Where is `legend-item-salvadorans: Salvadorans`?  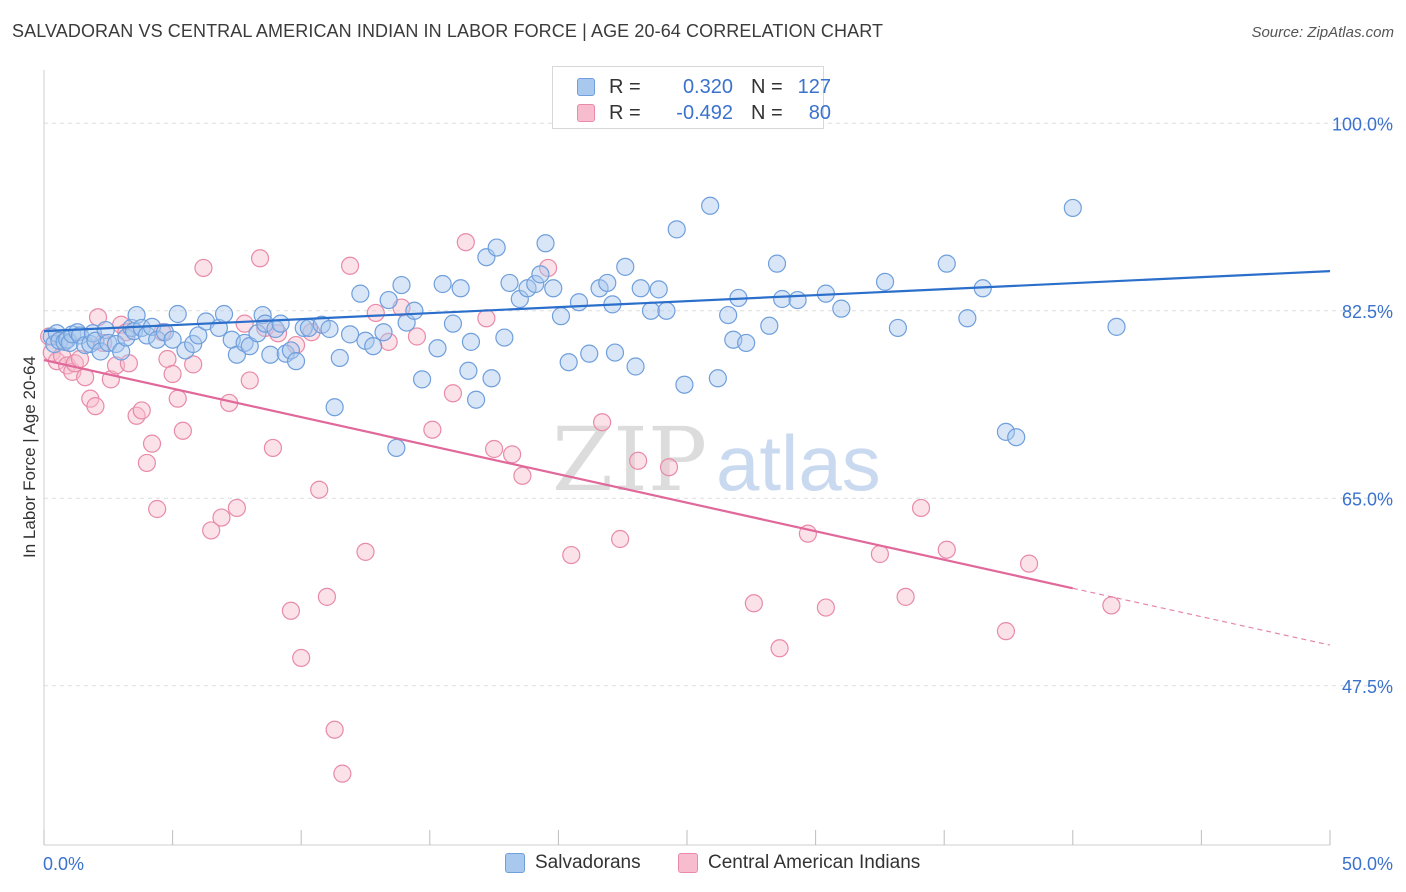 legend-item-salvadorans: Salvadorans is located at coordinates (573, 863).